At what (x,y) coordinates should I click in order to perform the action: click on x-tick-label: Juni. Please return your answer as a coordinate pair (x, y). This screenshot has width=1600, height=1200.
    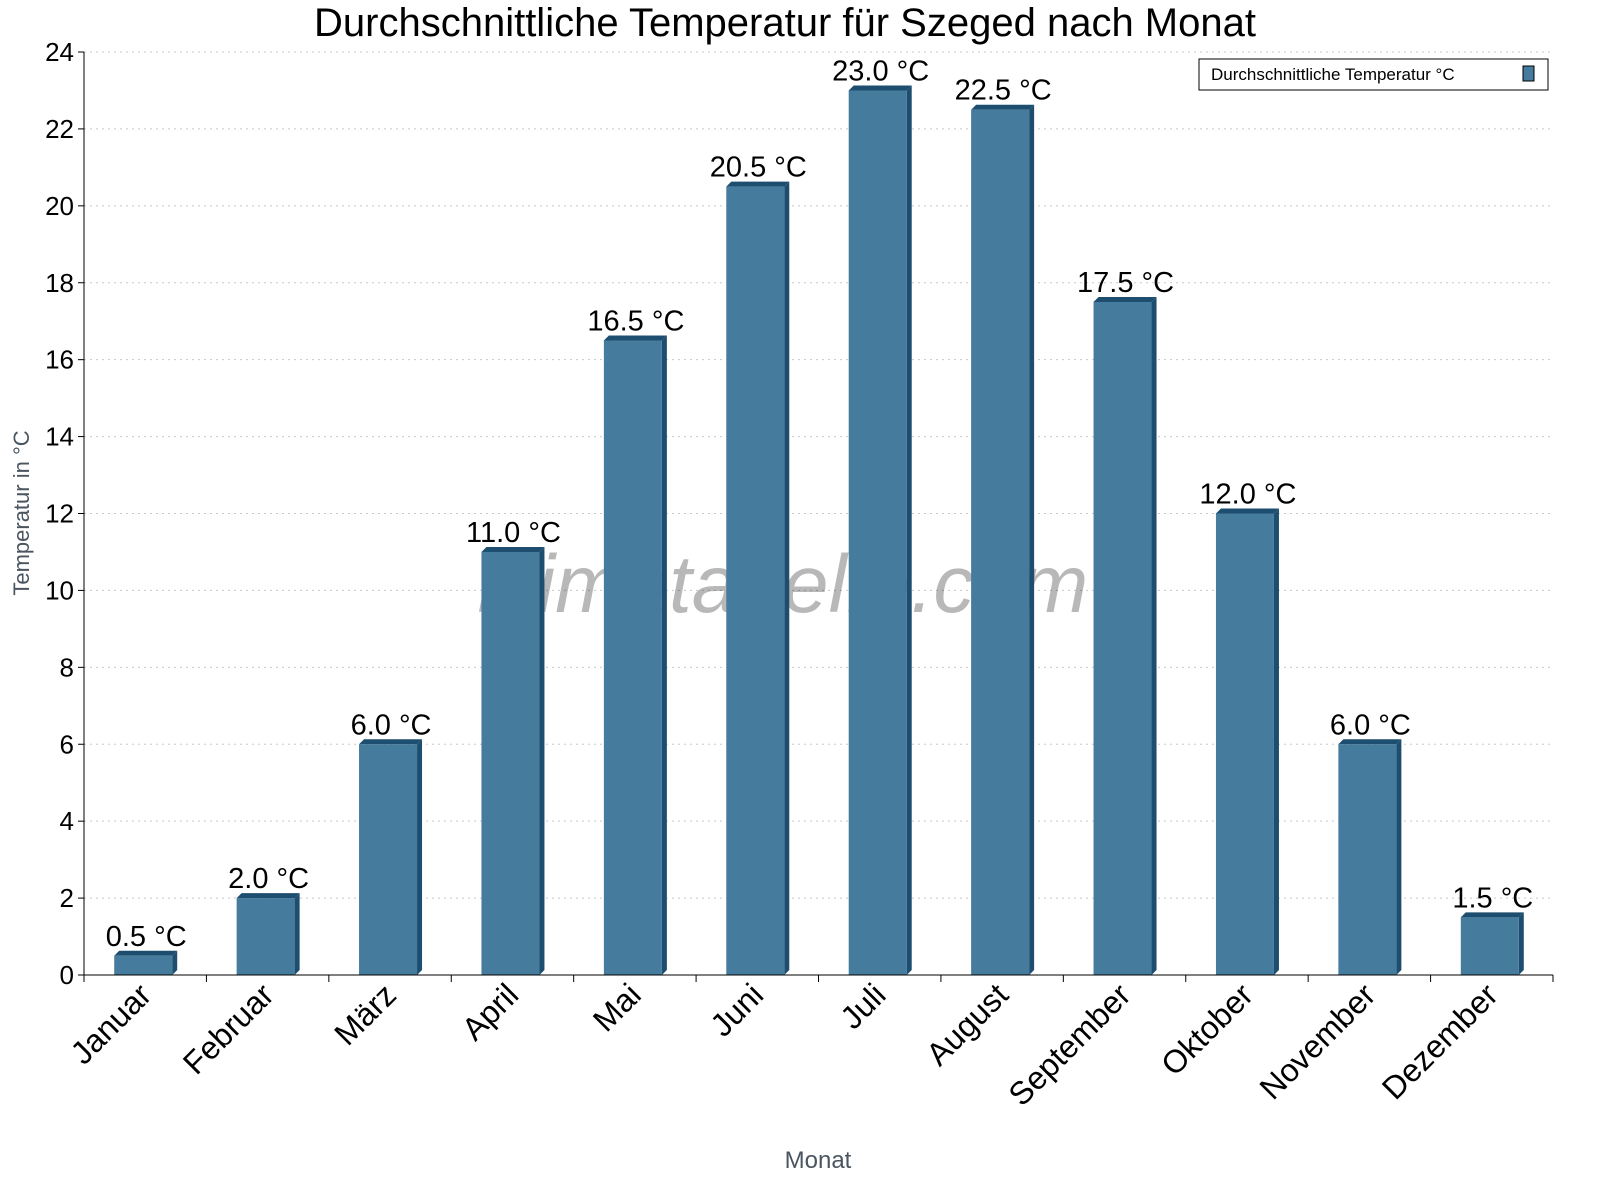
    Looking at the image, I should click on (736, 1009).